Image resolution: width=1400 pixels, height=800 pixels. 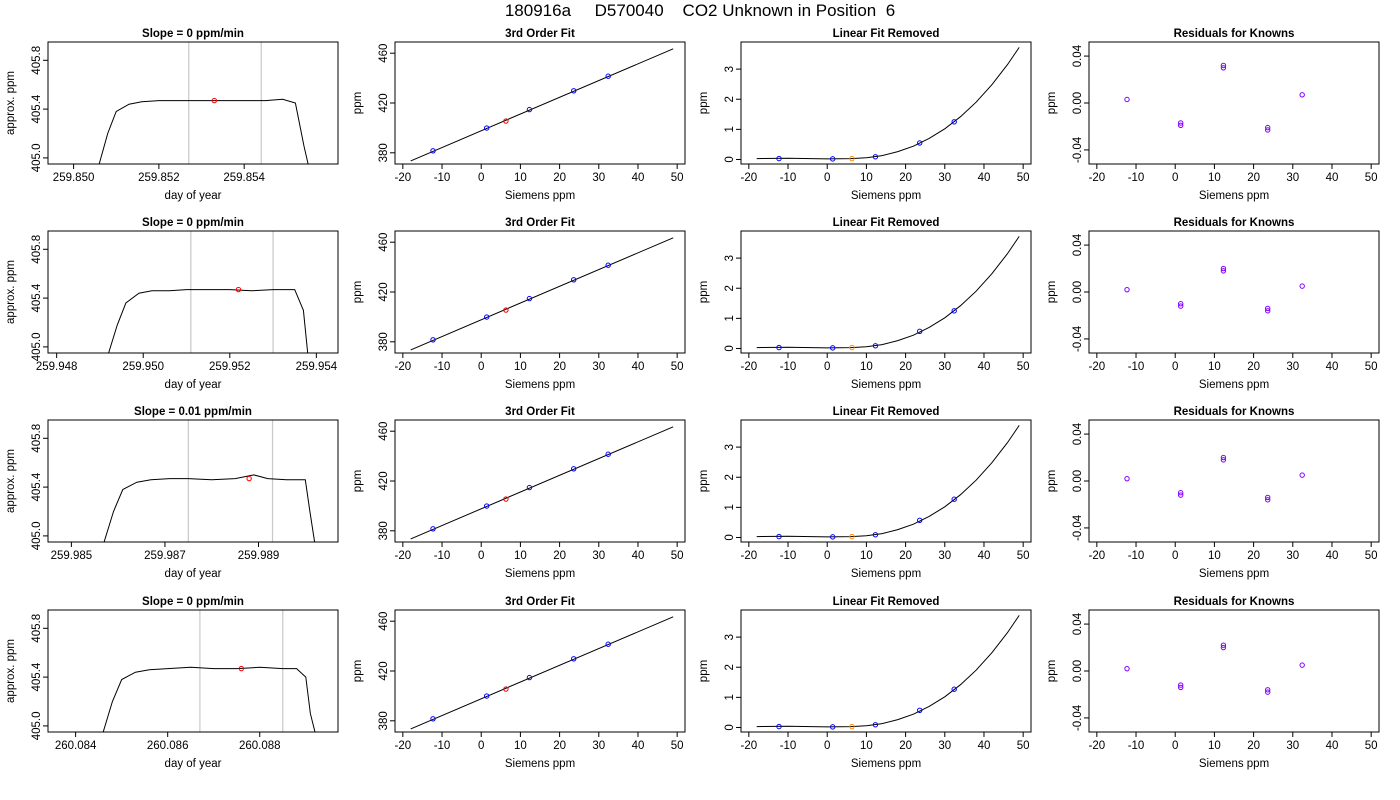 What do you see at coordinates (384, 152) in the screenshot?
I see `y-tick-label: 380` at bounding box center [384, 152].